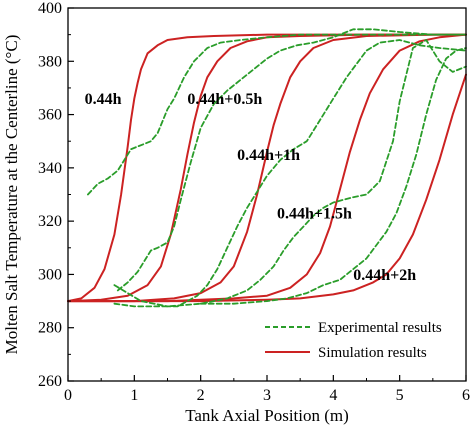 This screenshot has width=474, height=431. I want to click on x-tick-label-1: 1, so click(134, 395).